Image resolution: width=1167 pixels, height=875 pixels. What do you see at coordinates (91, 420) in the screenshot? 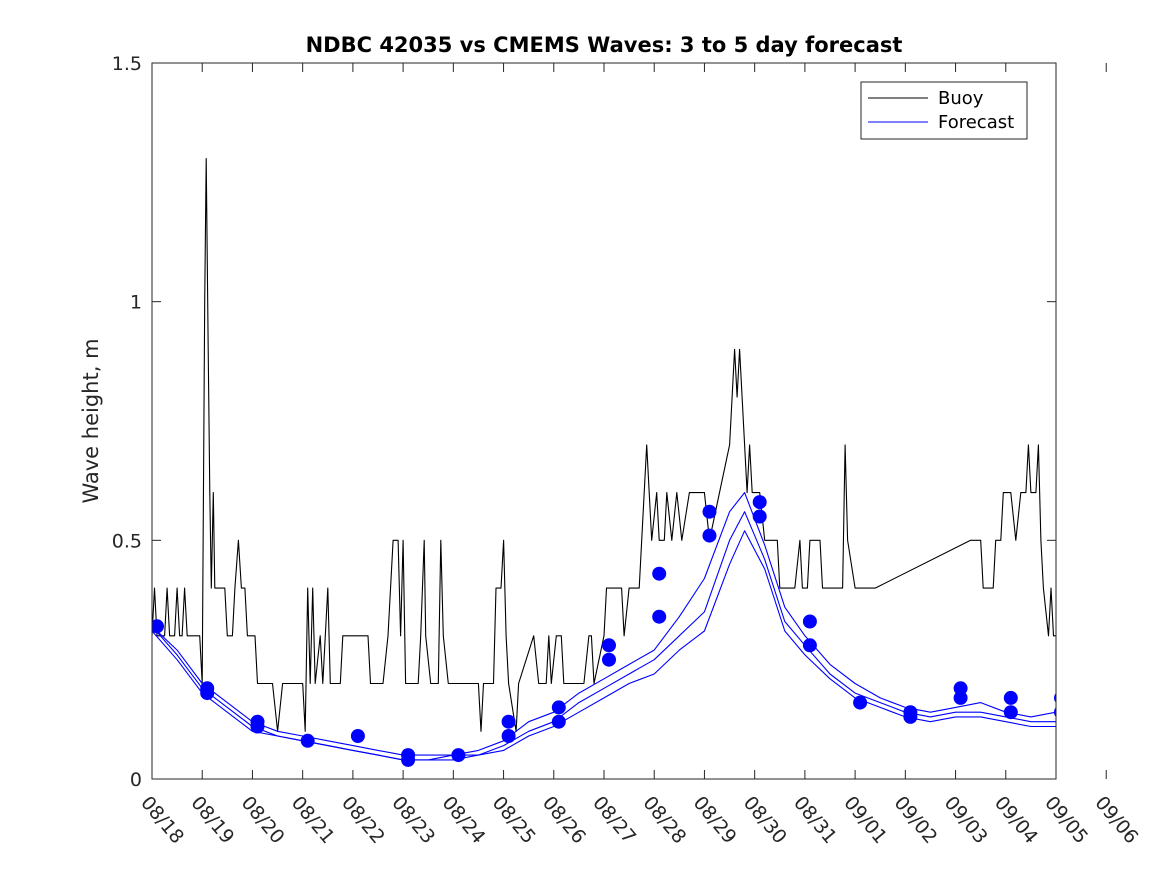
I see `y-axis-label: Wave height, m` at bounding box center [91, 420].